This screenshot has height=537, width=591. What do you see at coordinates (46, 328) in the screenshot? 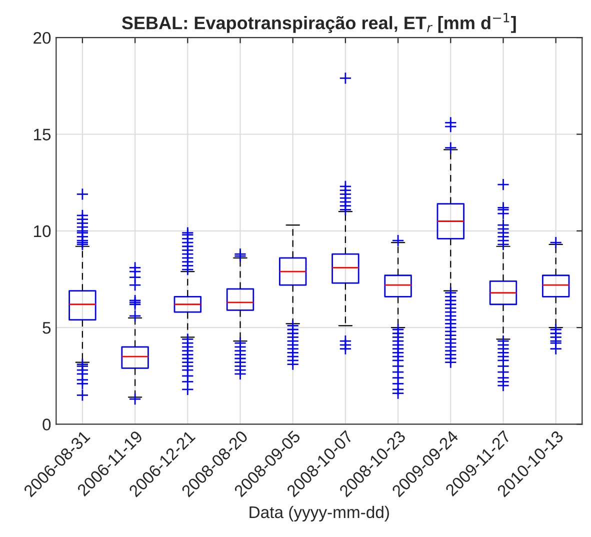
I see `y-tick-label: 5` at bounding box center [46, 328].